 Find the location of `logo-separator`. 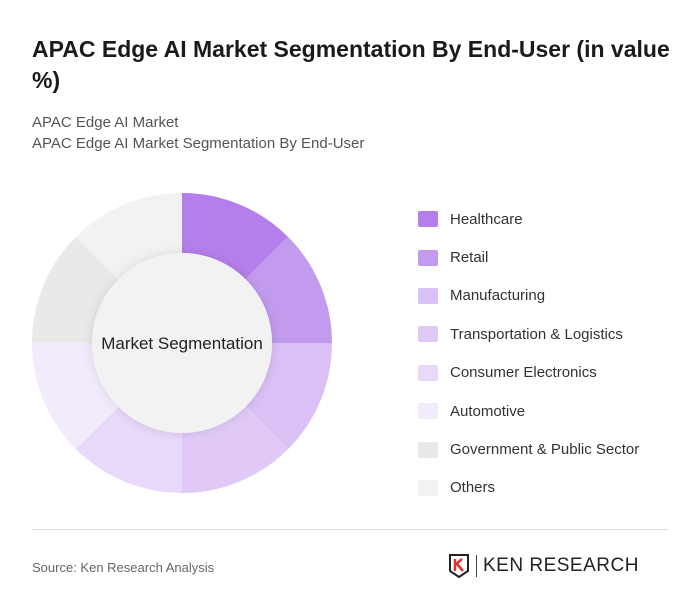

logo-separator is located at coordinates (476, 566).